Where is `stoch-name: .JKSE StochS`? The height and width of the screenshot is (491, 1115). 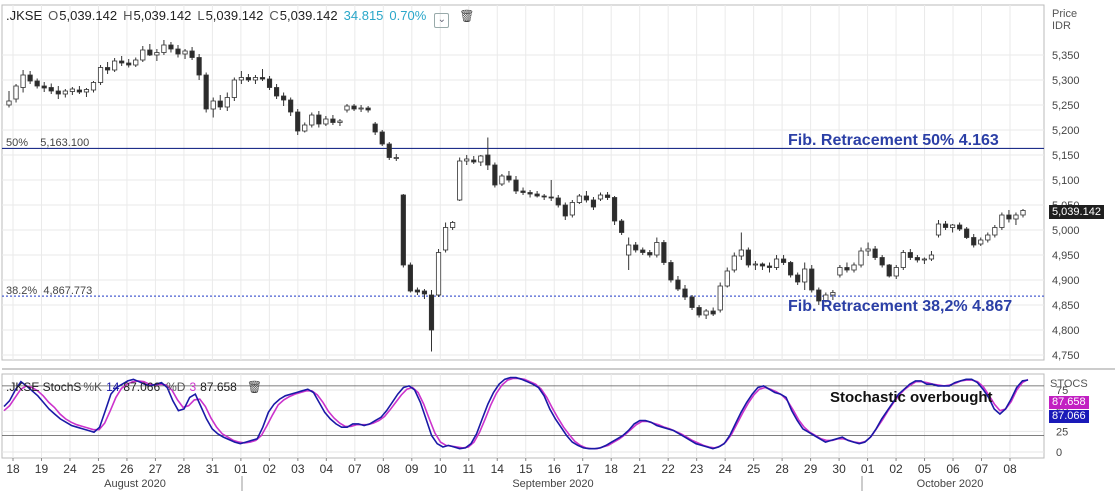 stoch-name: .JKSE StochS is located at coordinates (44, 387).